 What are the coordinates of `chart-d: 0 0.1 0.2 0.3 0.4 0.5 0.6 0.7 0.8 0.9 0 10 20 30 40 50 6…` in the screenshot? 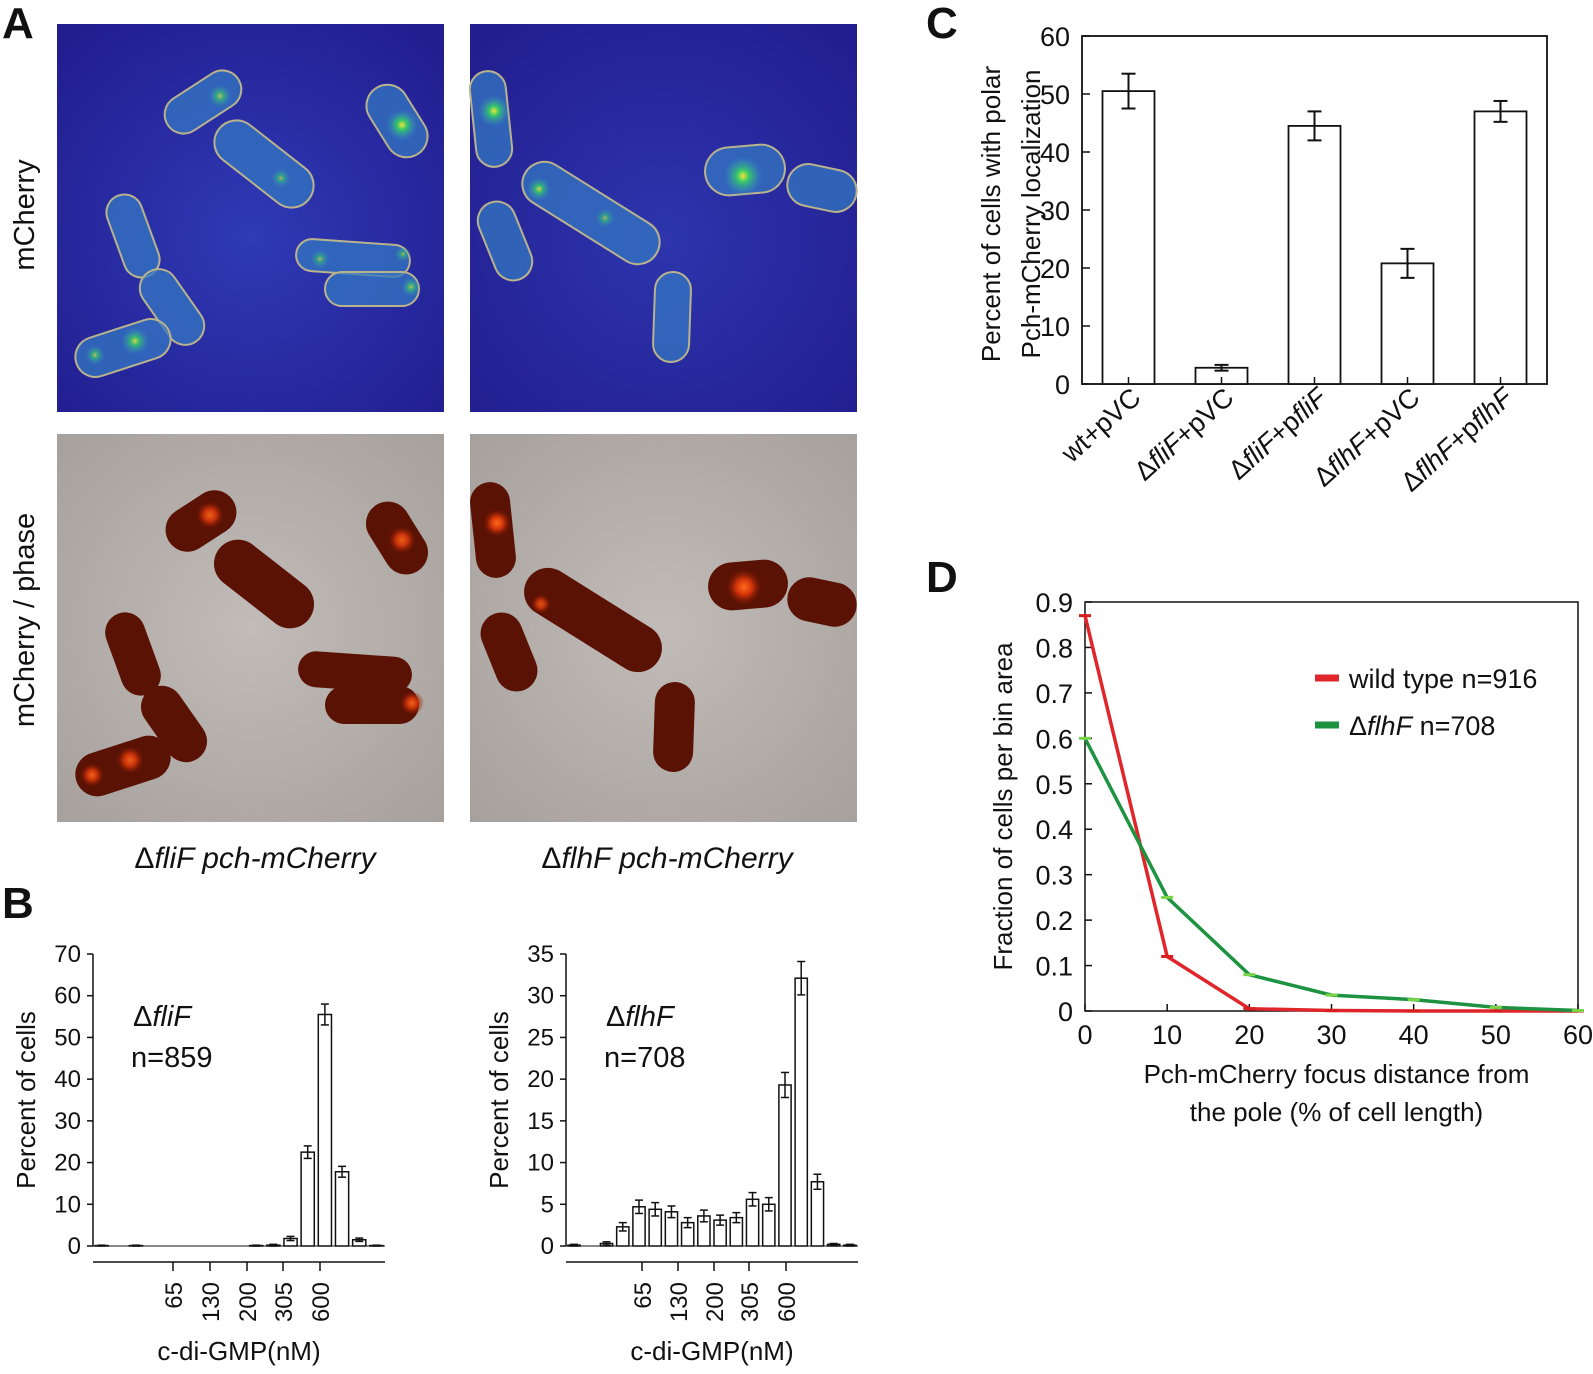 It's located at (1290, 857).